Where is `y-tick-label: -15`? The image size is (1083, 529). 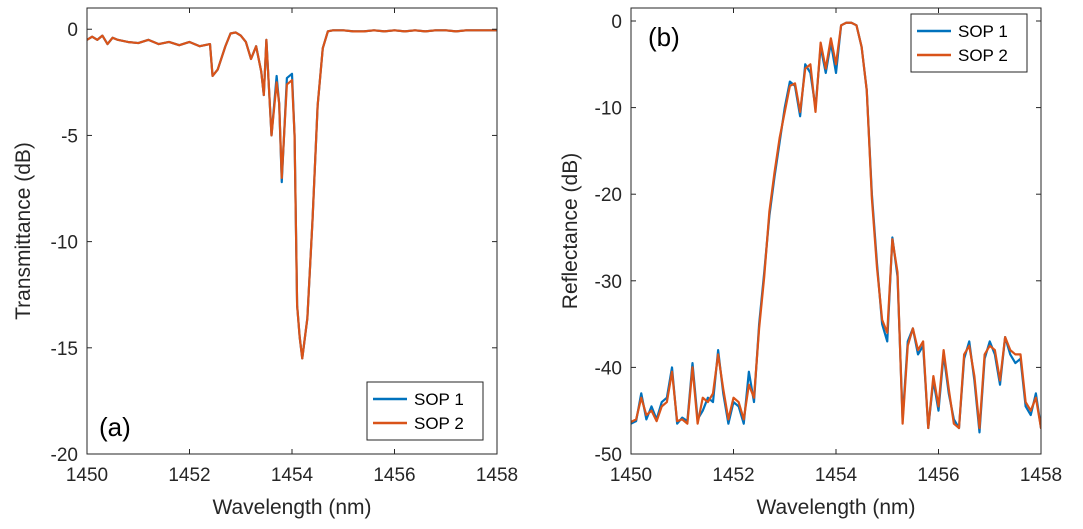
y-tick-label: -15 is located at coordinates (64, 349).